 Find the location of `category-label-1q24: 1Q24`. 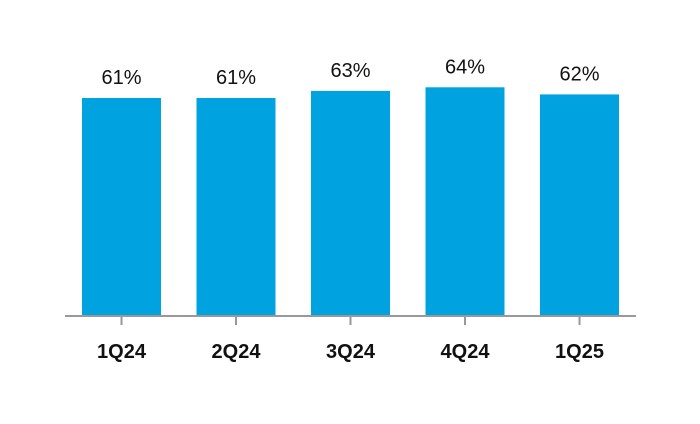

category-label-1q24: 1Q24 is located at coordinates (122, 352).